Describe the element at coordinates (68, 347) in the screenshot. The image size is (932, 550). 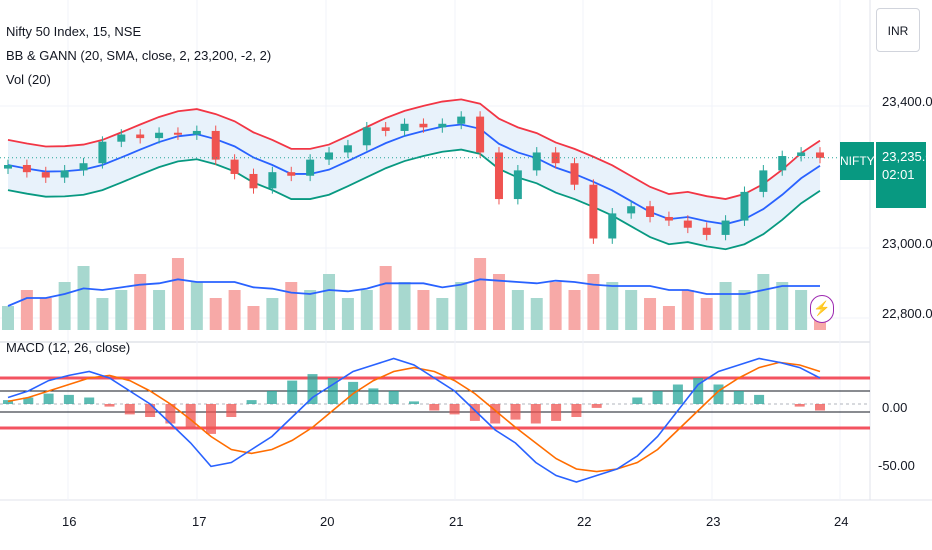
I see `macd-legend: MACD (12, 26, close)` at that location.